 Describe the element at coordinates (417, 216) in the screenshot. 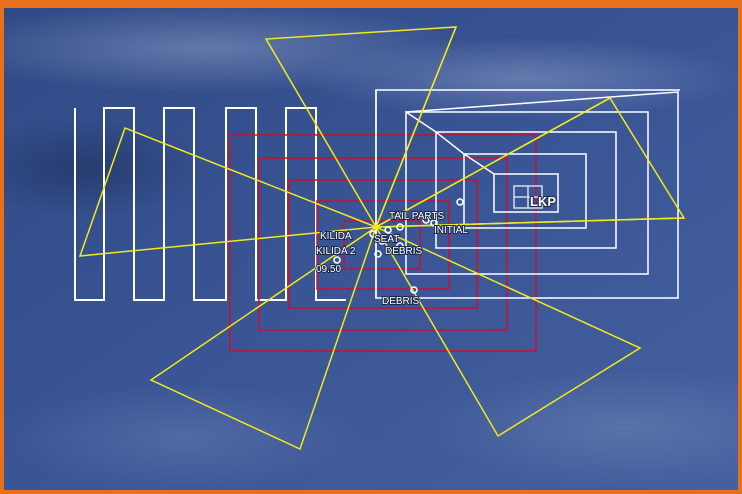

I see `label-tail-parts: TAIL PARTS` at that location.